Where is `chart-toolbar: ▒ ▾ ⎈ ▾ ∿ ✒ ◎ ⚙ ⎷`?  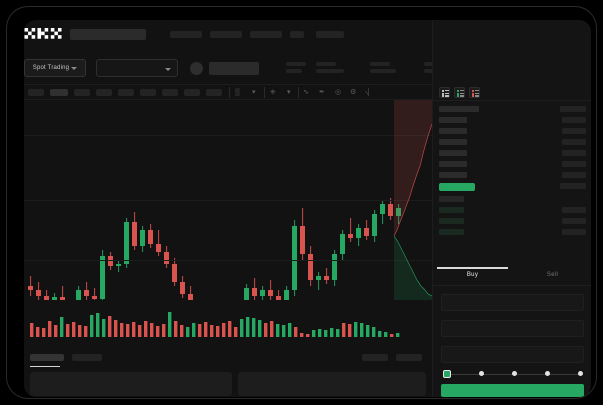
chart-toolbar: ▒ ▾ ⎈ ▾ ∿ ✒ ◎ ⚙ ⎷ is located at coordinates (307, 92).